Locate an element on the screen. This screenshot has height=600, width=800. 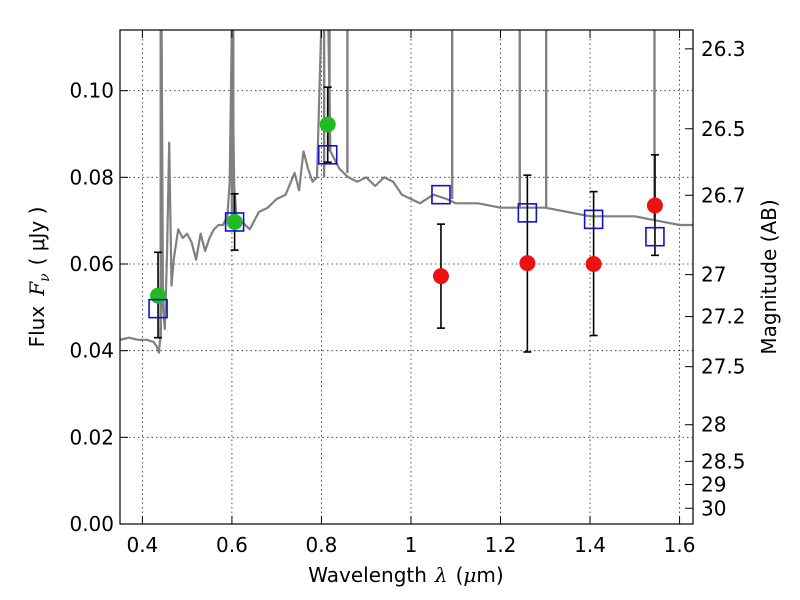
y-tick-label: 0.06 is located at coordinates (91, 264).